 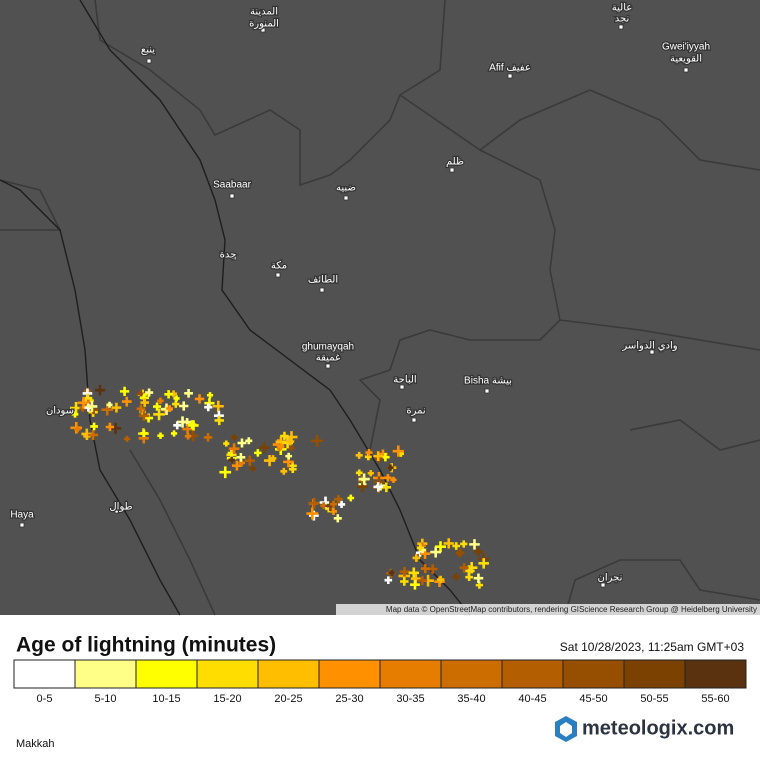 I want to click on place-label: المنورة, so click(x=264, y=24).